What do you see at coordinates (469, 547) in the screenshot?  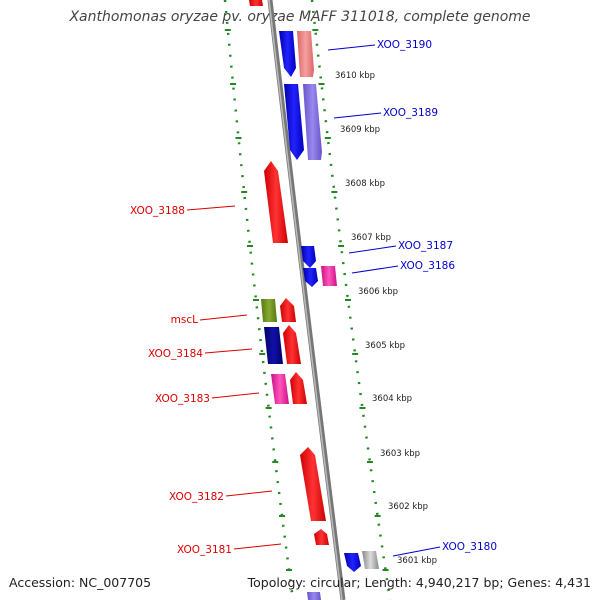 I see `gene-label-xoo-3180: XOO_3180` at bounding box center [469, 547].